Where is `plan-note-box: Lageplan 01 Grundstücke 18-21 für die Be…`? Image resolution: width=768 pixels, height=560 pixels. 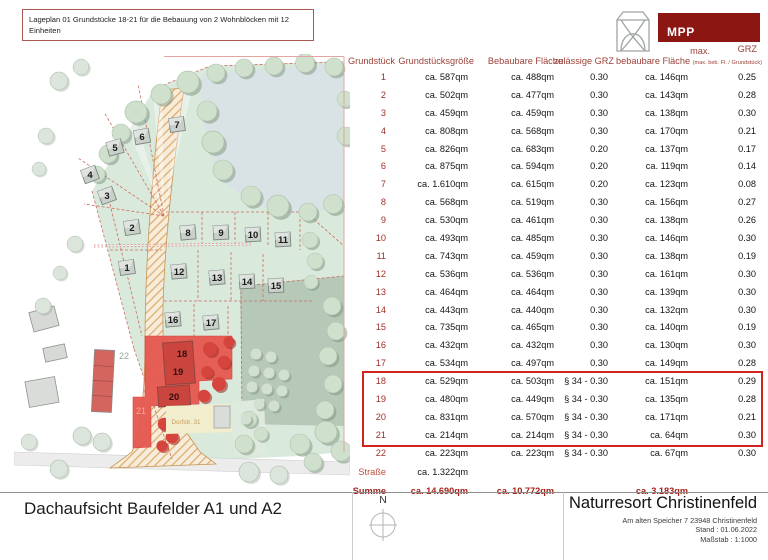
plan-note-box: Lageplan 01 Grundstücke 18-21 für die Be… is located at coordinates (168, 25).